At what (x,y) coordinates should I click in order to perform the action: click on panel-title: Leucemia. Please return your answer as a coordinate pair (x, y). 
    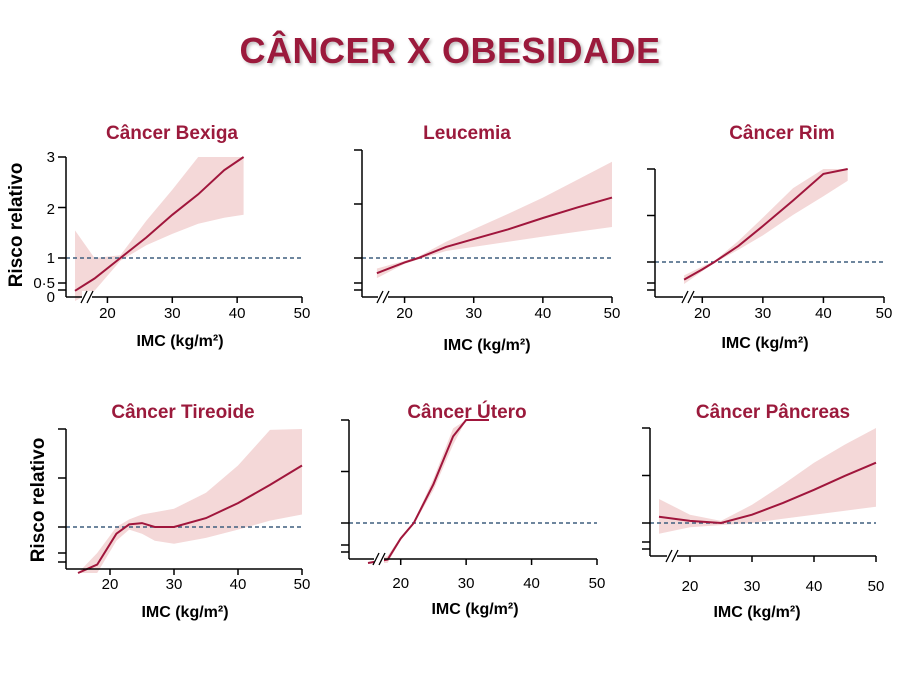
    Looking at the image, I should click on (467, 133).